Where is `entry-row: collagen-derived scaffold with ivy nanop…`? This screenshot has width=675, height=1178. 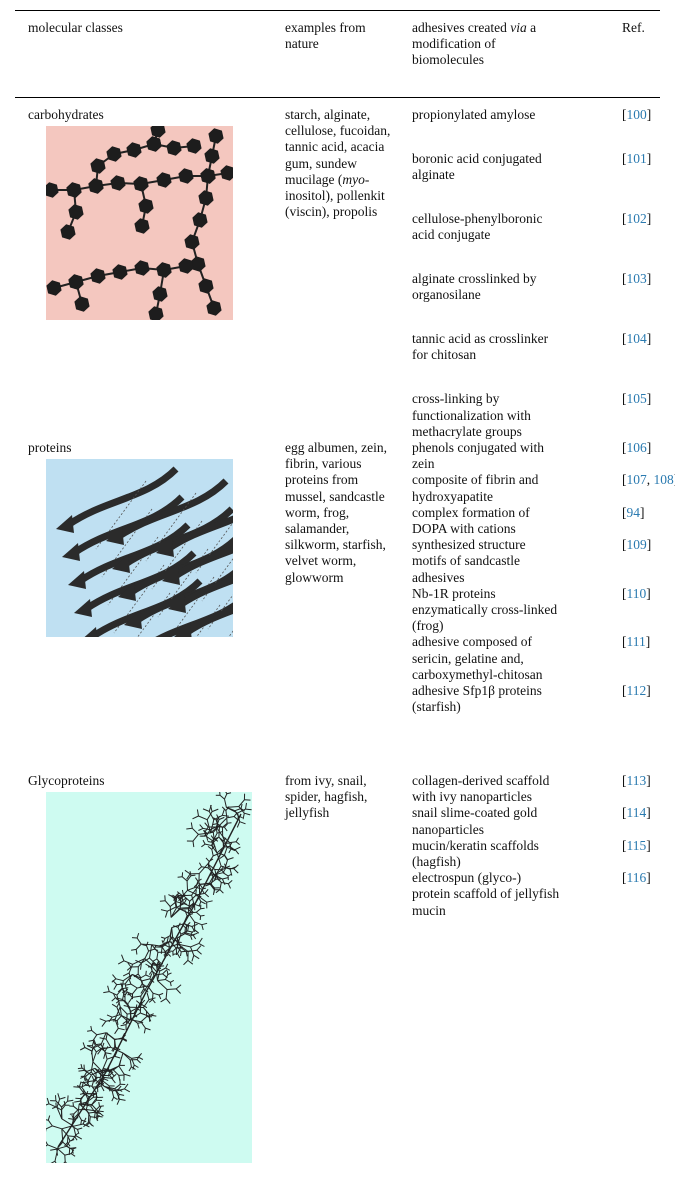
entry-row: collagen-derived scaffold with ivy nanop… is located at coordinates (532, 789).